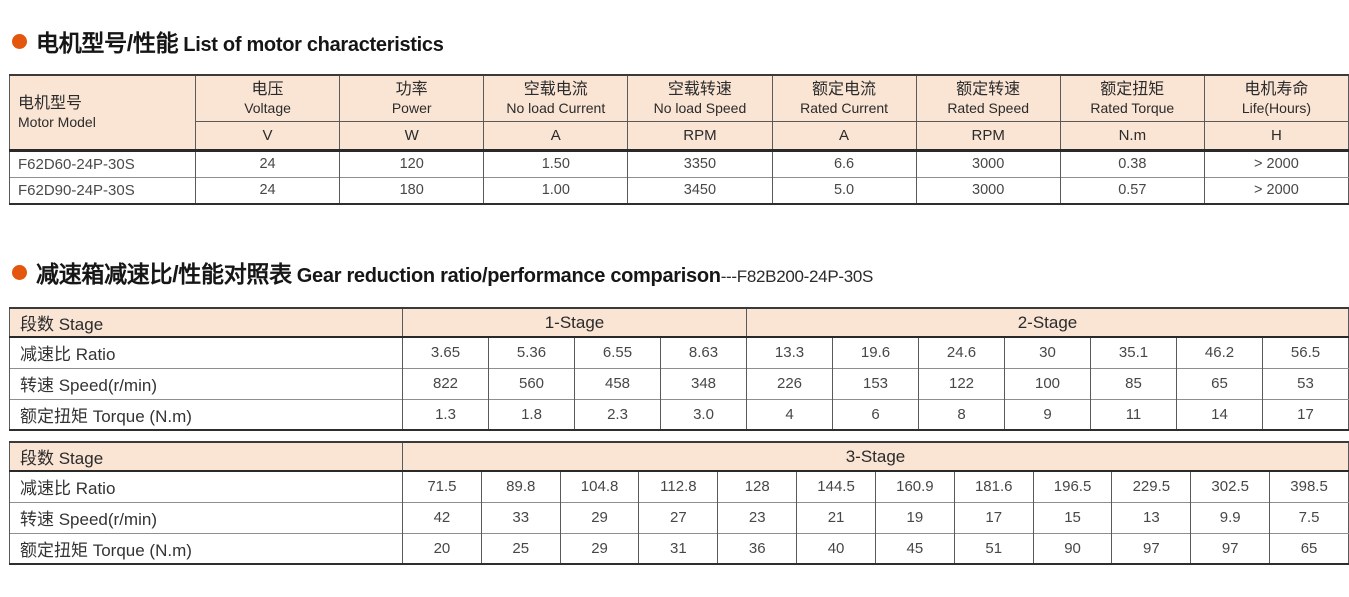 The image size is (1349, 597). Describe the element at coordinates (844, 89) in the screenshot. I see `header-zh: 额定电流` at that location.